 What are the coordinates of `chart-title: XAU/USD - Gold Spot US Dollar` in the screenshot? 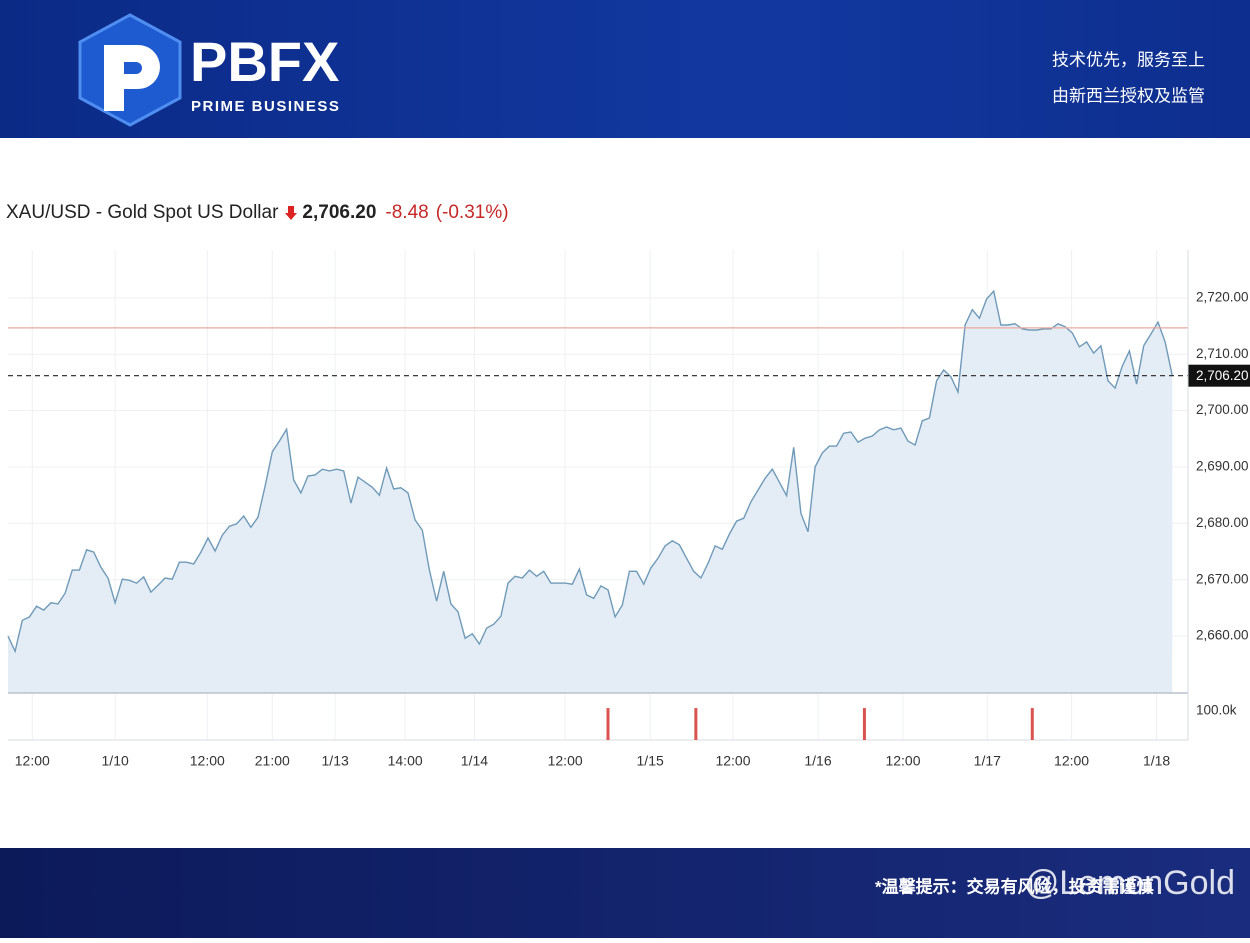 It's located at (142, 212).